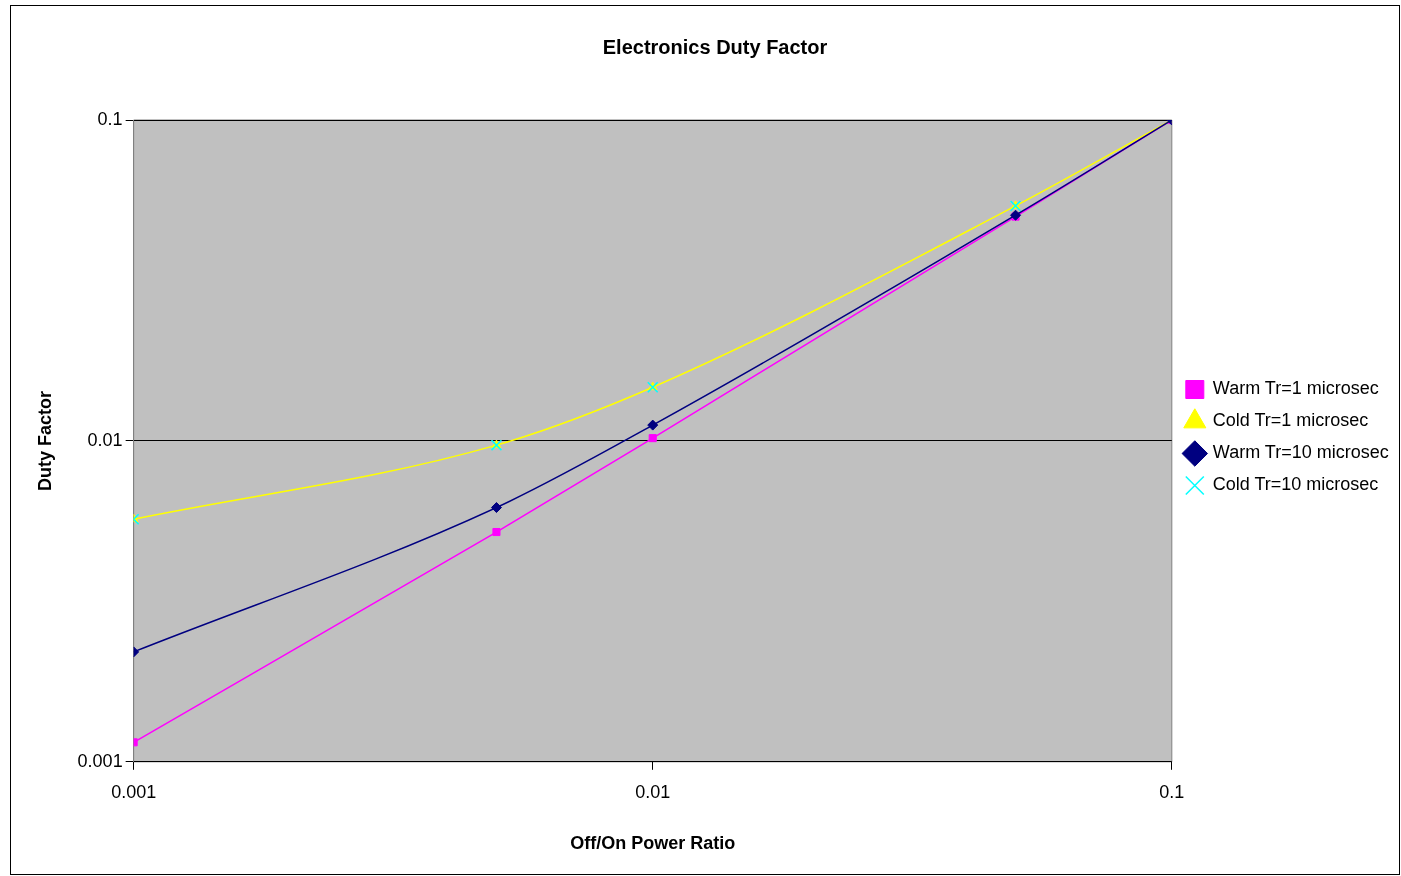 The width and height of the screenshot is (1401, 876). Describe the element at coordinates (134, 791) in the screenshot. I see `x-tick-label: 0.001` at that location.